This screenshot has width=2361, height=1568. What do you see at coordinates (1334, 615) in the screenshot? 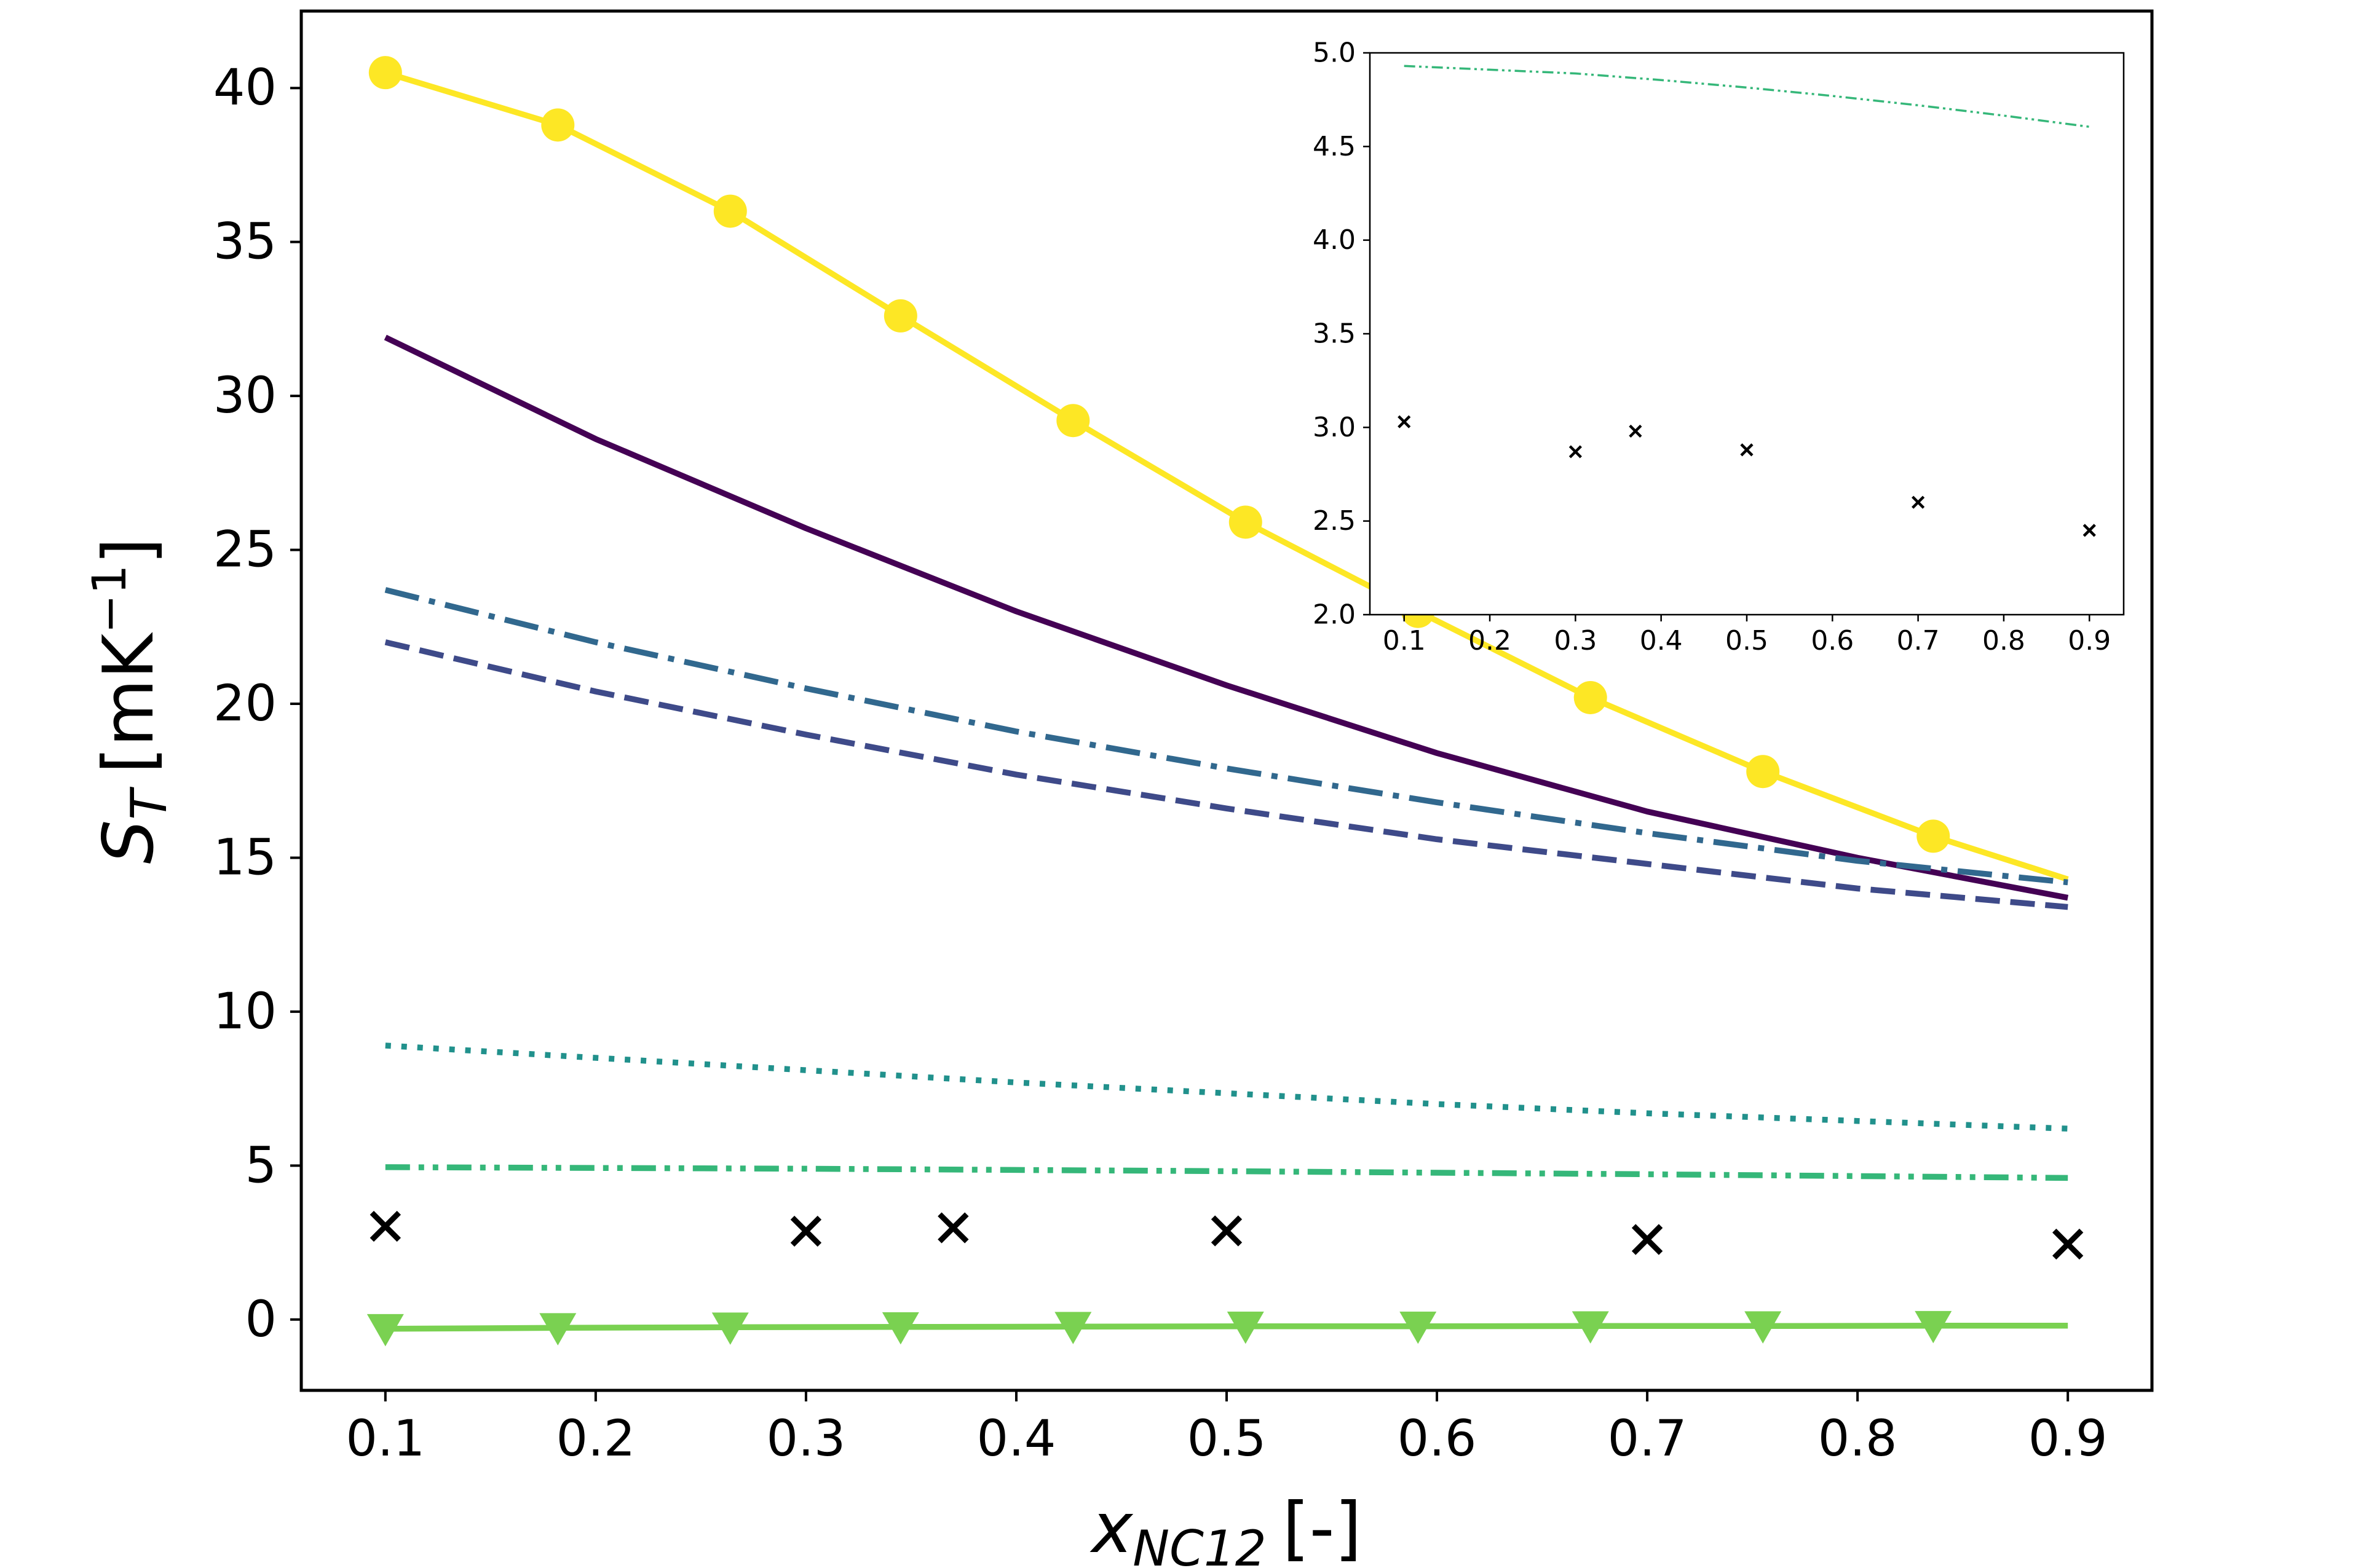
I see `inset-y-tick-label-0: 2.0` at bounding box center [1334, 615].